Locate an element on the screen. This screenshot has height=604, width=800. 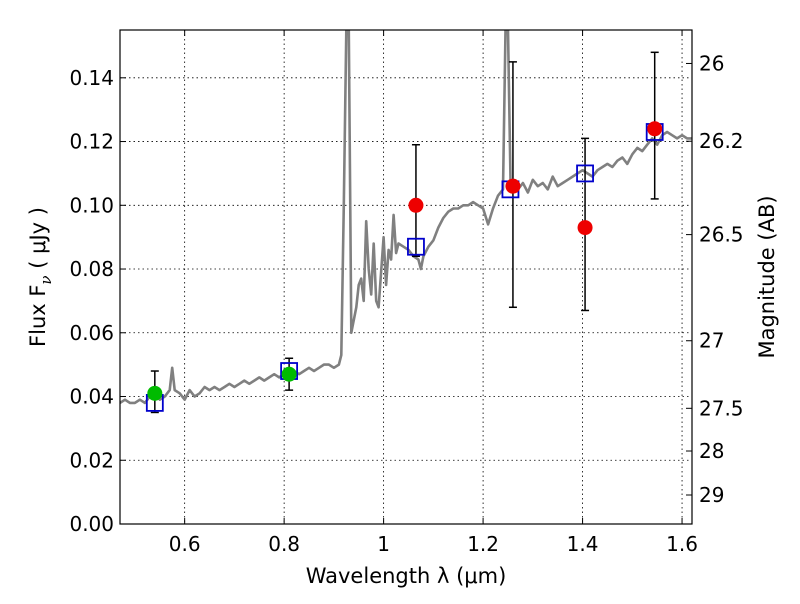
y-tick-label: 0.00 is located at coordinates (91, 524).